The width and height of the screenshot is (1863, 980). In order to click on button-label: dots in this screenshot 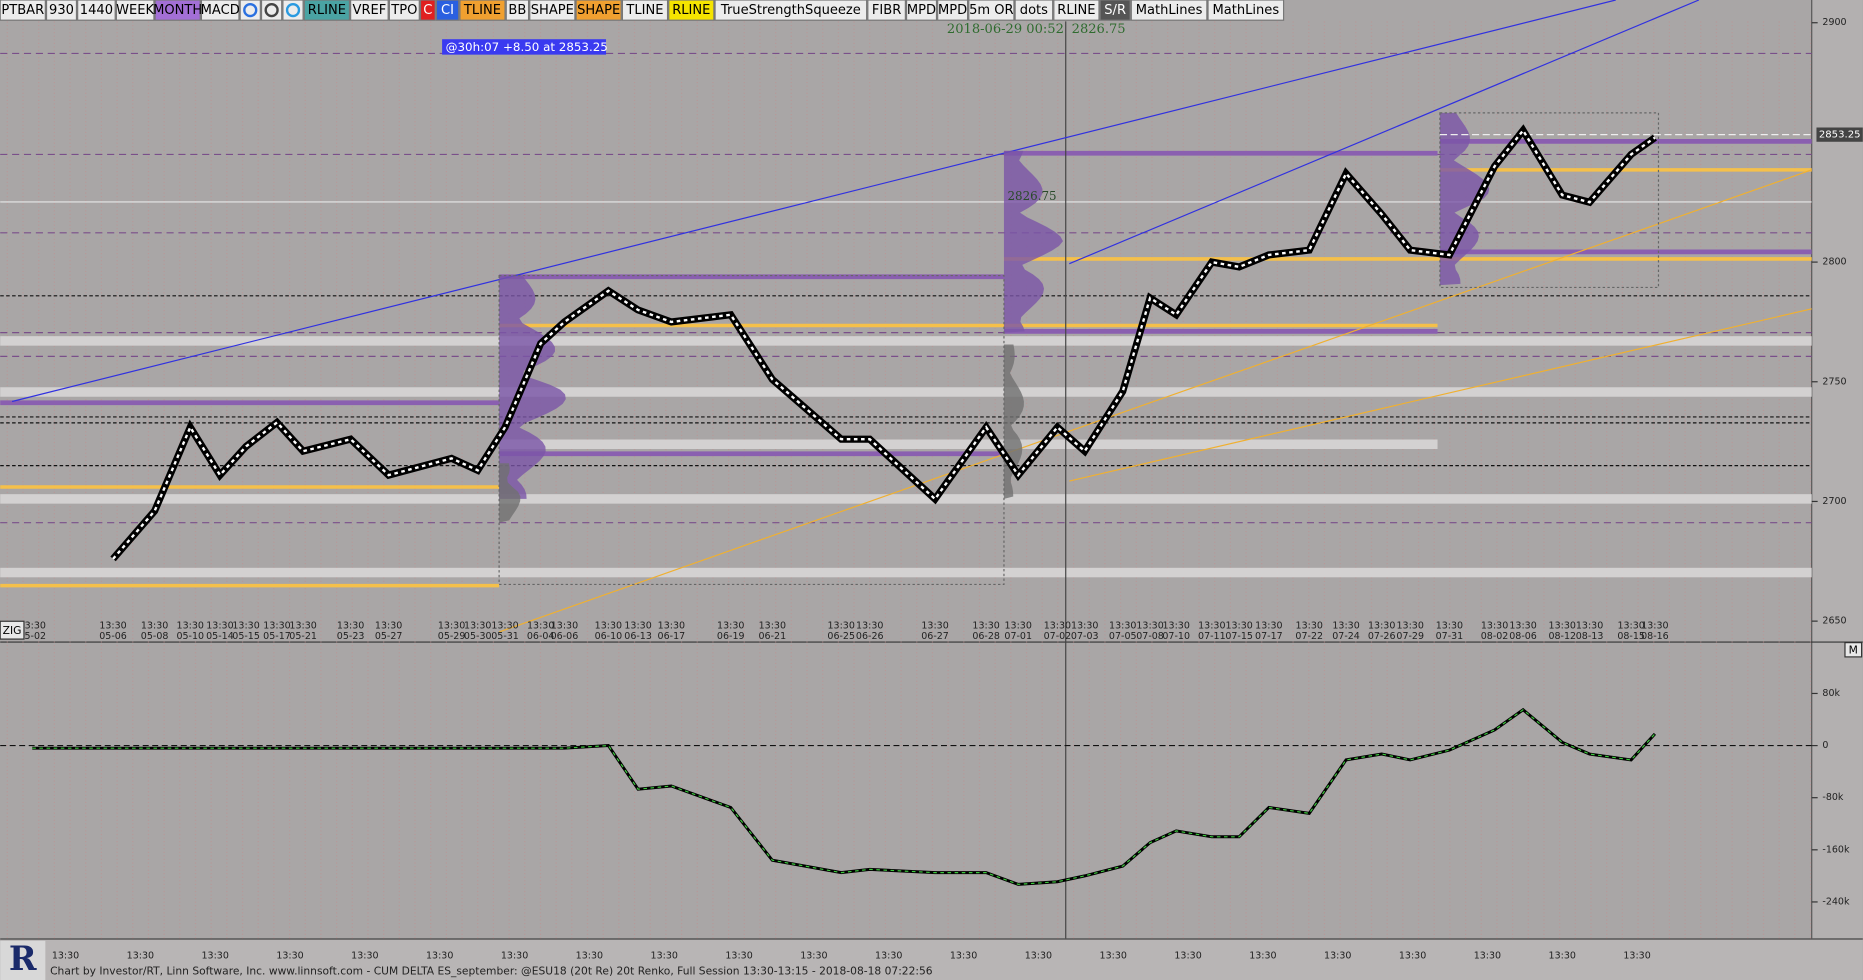, I will do `click(1034, 10)`.